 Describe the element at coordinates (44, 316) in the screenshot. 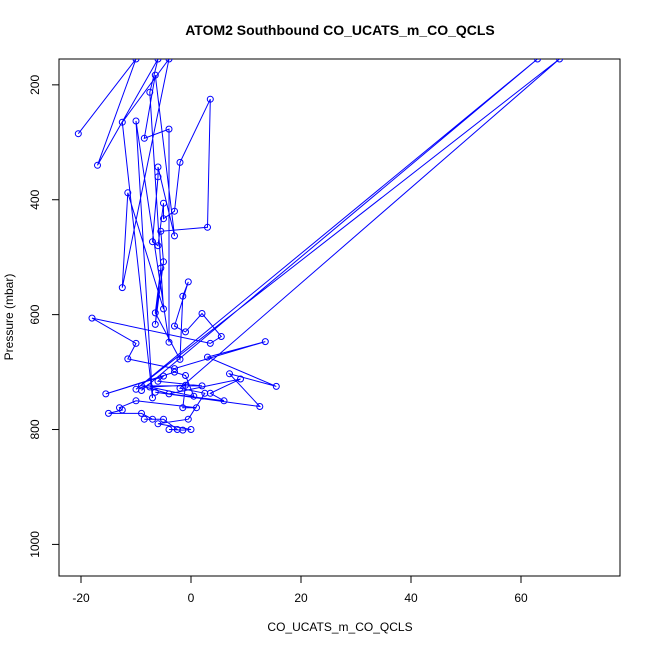

I see `y-axis: 200 400 600 800 1000` at that location.